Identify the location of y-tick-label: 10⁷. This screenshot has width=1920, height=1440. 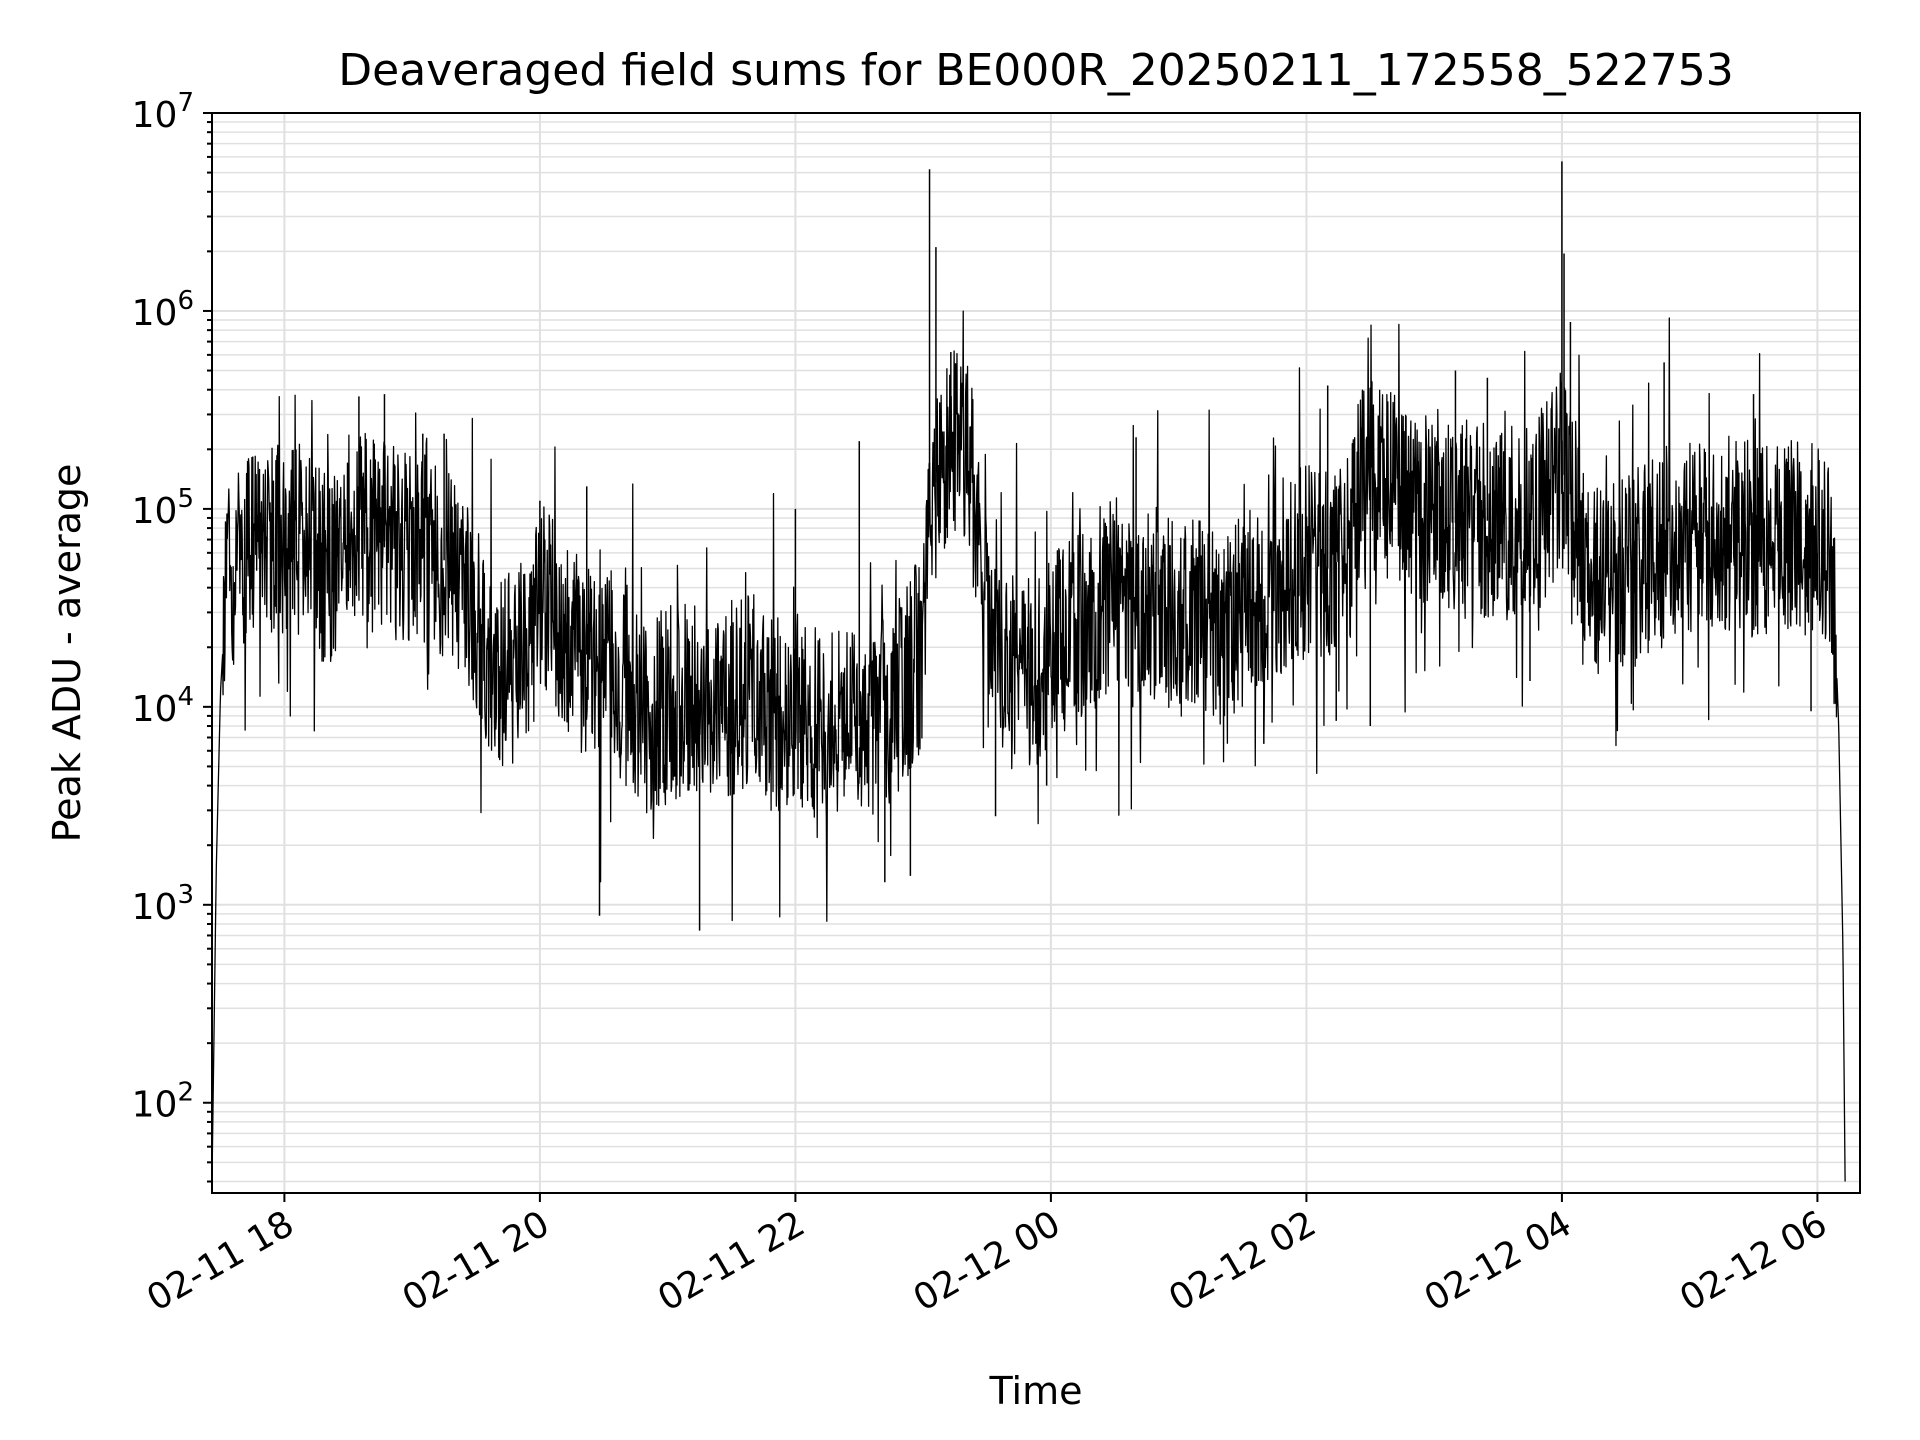
(163, 112).